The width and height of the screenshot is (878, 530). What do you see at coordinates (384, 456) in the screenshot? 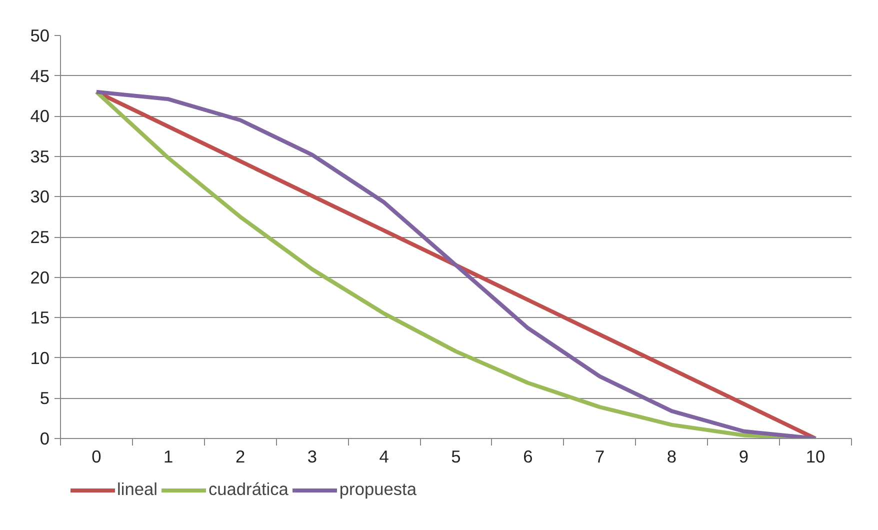
I see `x-tick-label: 4` at bounding box center [384, 456].